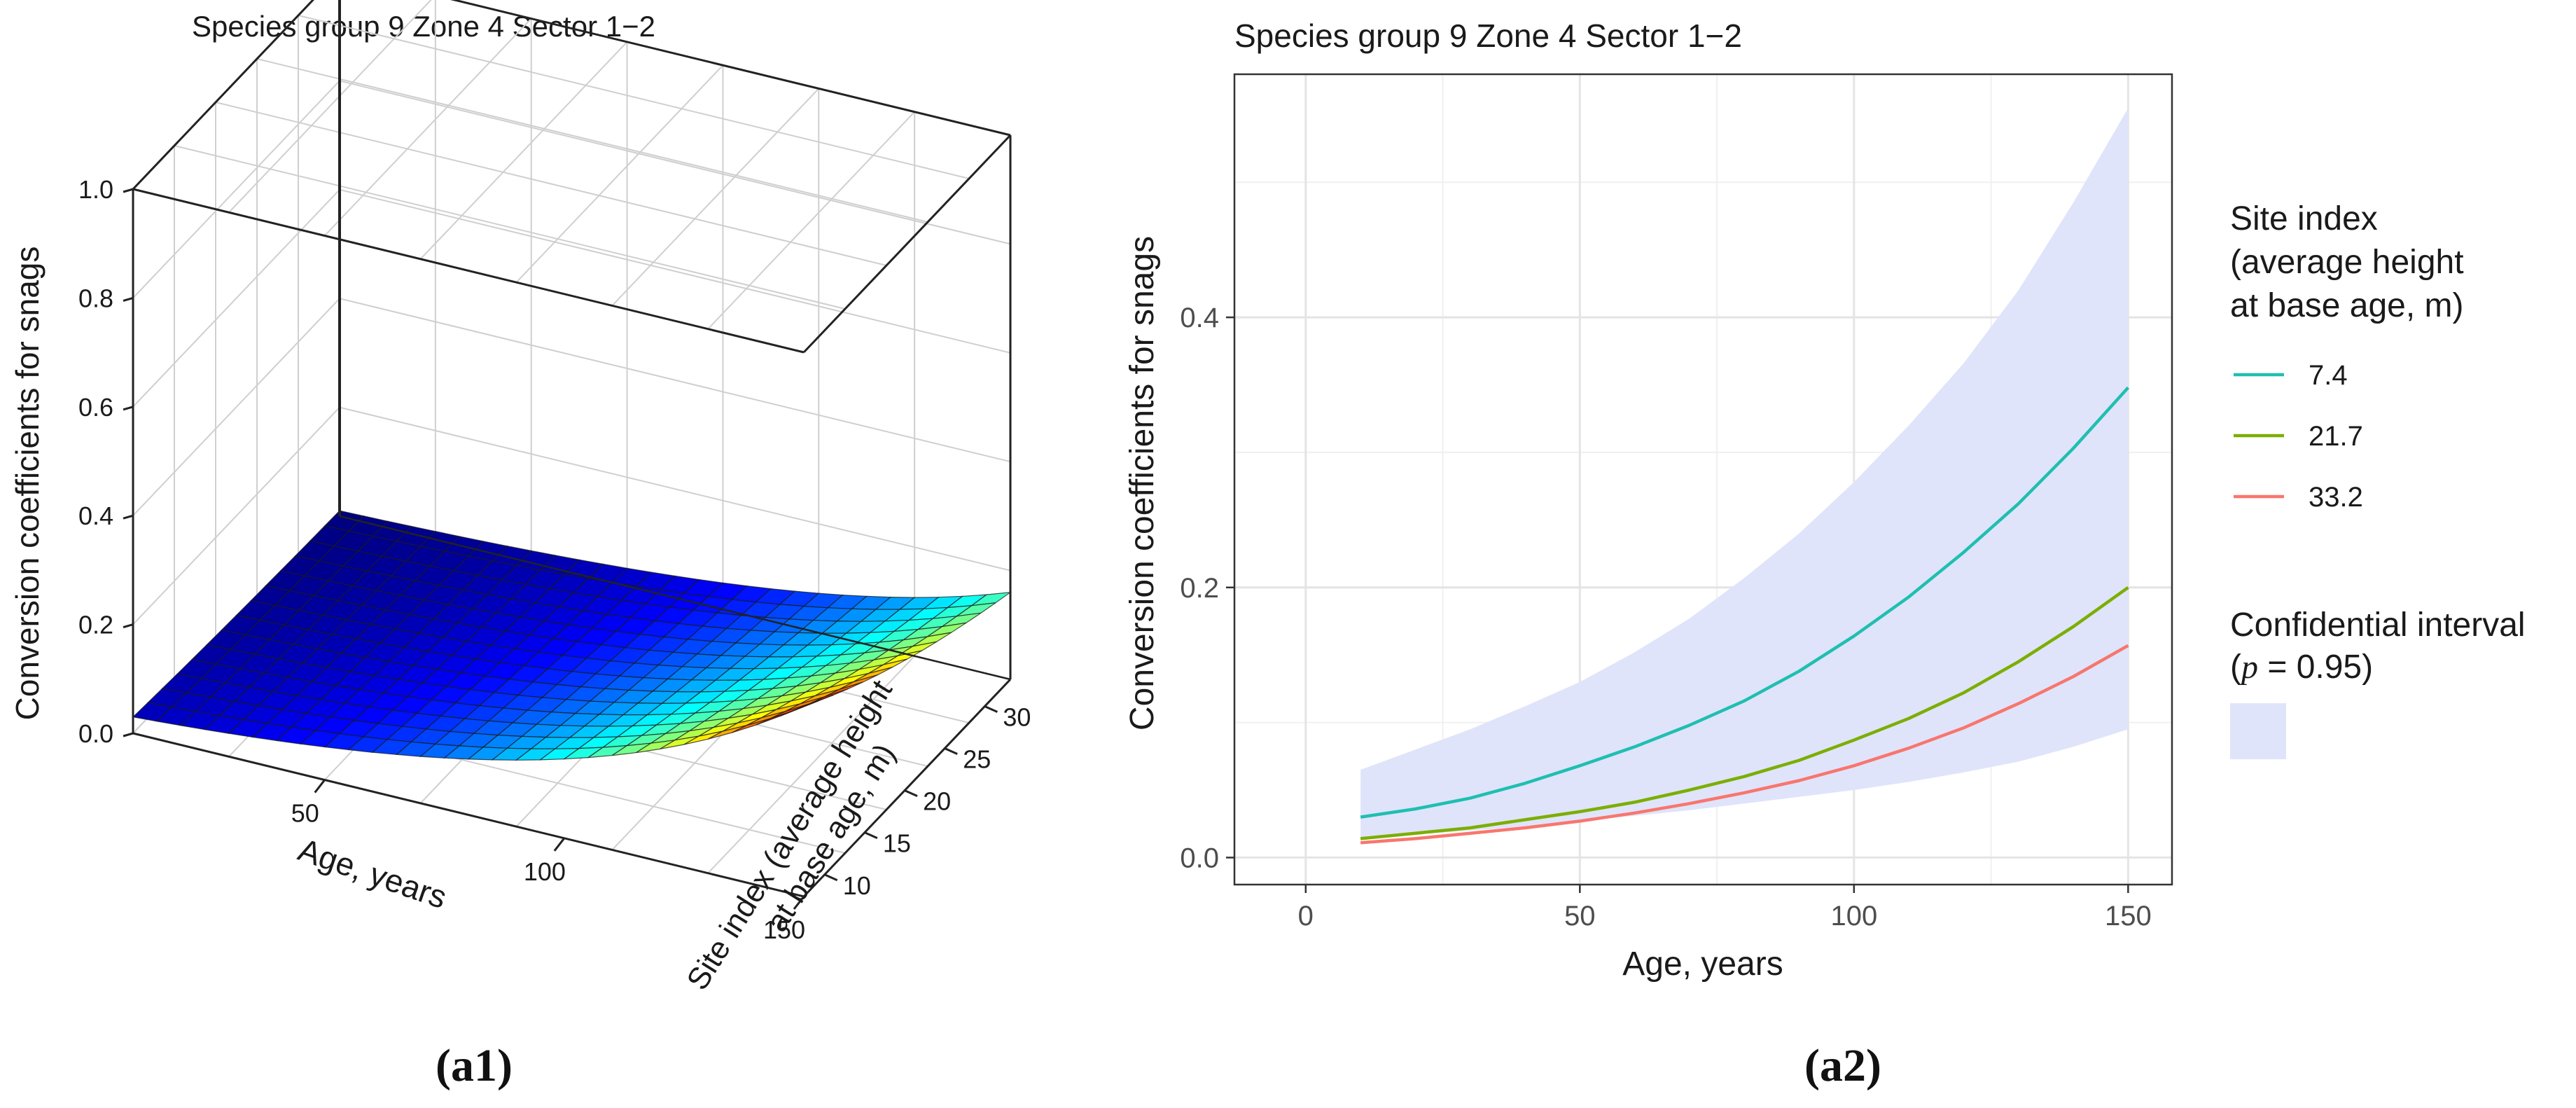 The image size is (2576, 1108). What do you see at coordinates (1488, 36) in the screenshot?
I see `a2-title: Species group 9 Zone 4 Sector 1−2` at bounding box center [1488, 36].